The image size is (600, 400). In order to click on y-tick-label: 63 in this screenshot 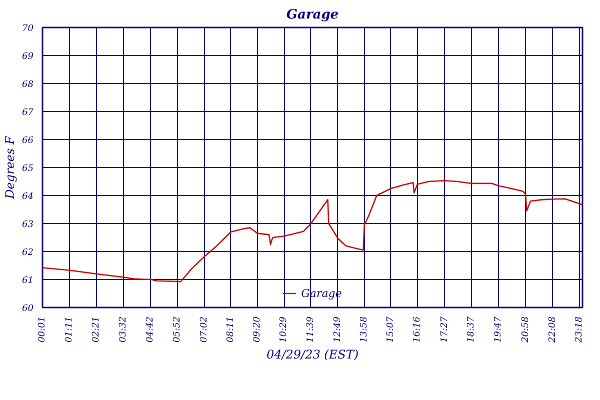, I will do `click(28, 225)`.